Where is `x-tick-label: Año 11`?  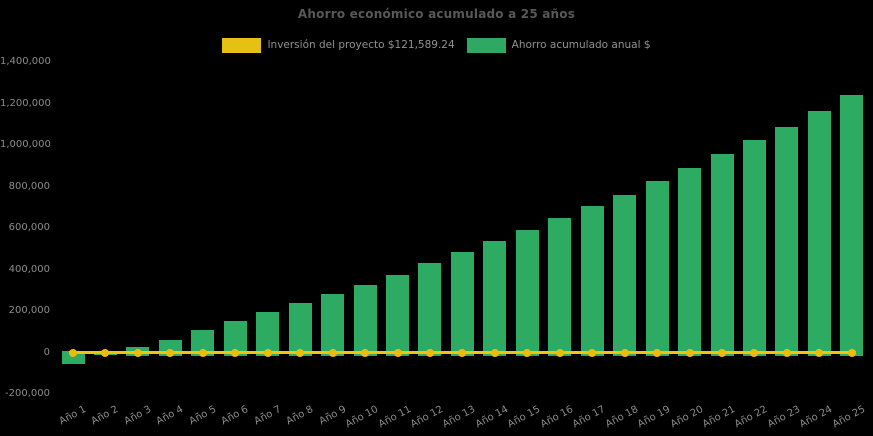
x-tick-label: Año 11 is located at coordinates (394, 417).